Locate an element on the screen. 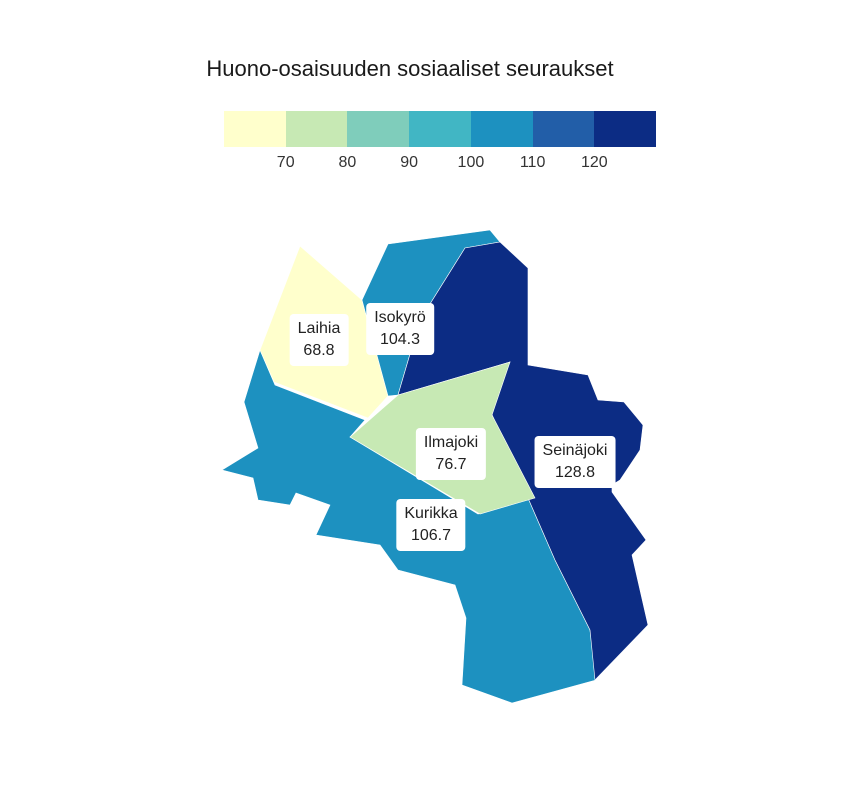  region-name: Laihia is located at coordinates (319, 328).